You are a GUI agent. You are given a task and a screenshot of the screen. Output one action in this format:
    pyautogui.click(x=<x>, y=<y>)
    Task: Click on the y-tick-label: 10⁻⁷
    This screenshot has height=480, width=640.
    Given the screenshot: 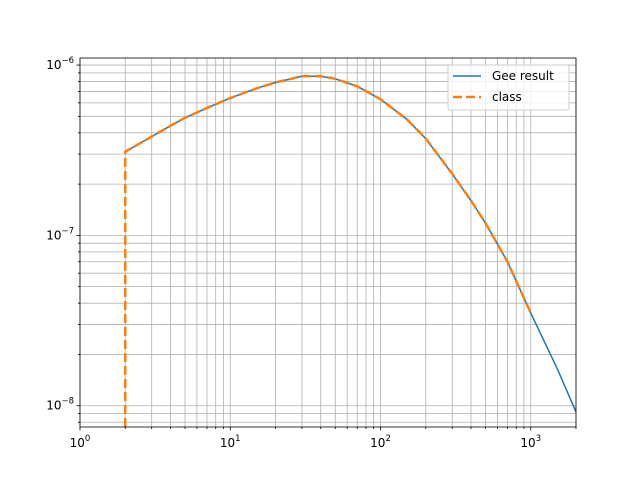 What is the action you would take?
    pyautogui.click(x=60, y=234)
    